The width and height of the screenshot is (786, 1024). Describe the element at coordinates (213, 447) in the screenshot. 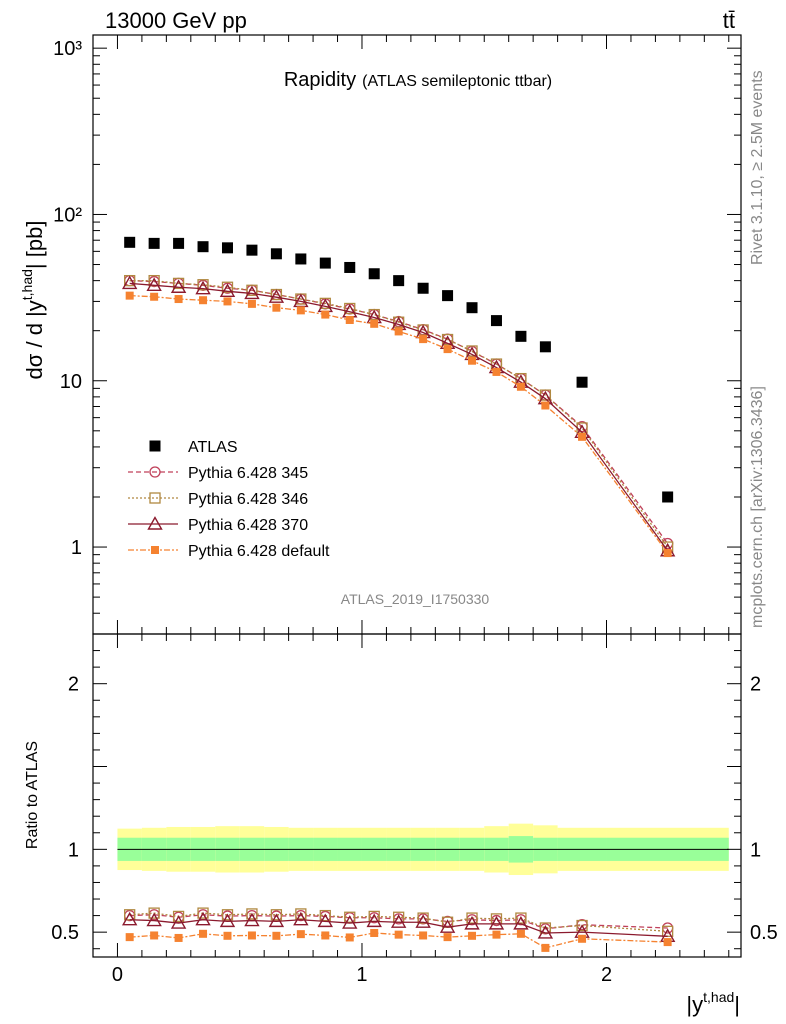

I see `legend-label-0: ATLAS` at that location.